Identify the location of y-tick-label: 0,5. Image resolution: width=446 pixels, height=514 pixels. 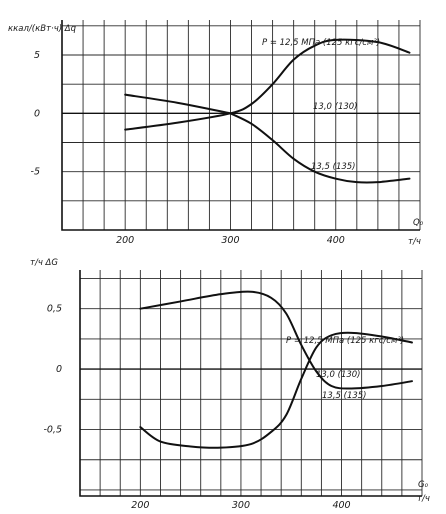
(54, 309).